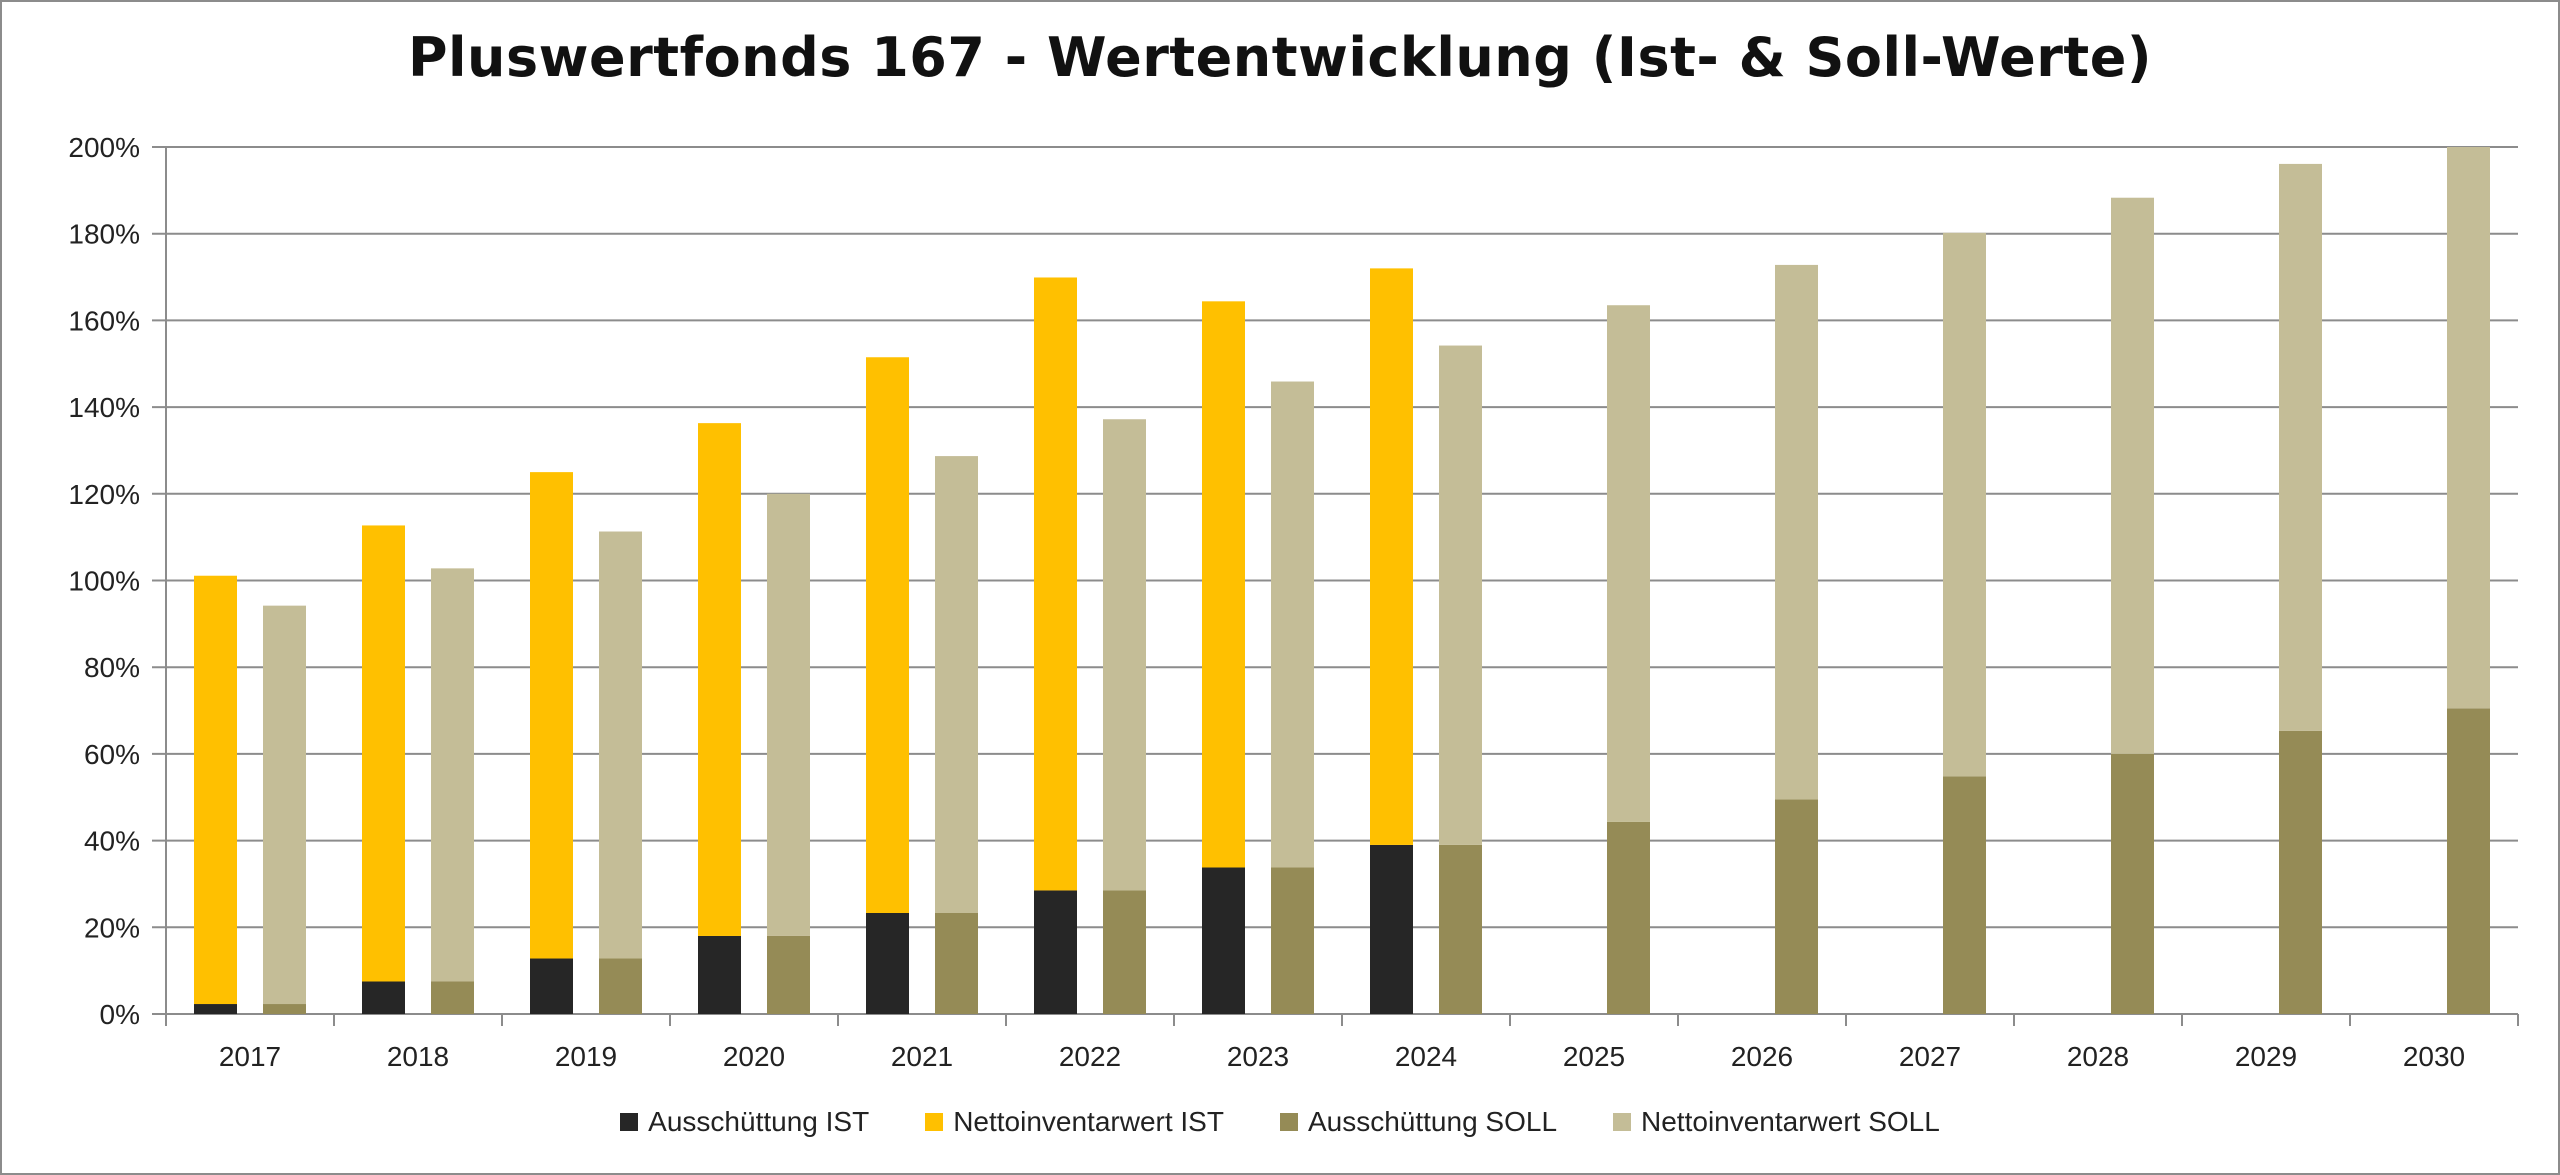 The width and height of the screenshot is (2560, 1175). I want to click on y-tick-label: 0%, so click(120, 1014).